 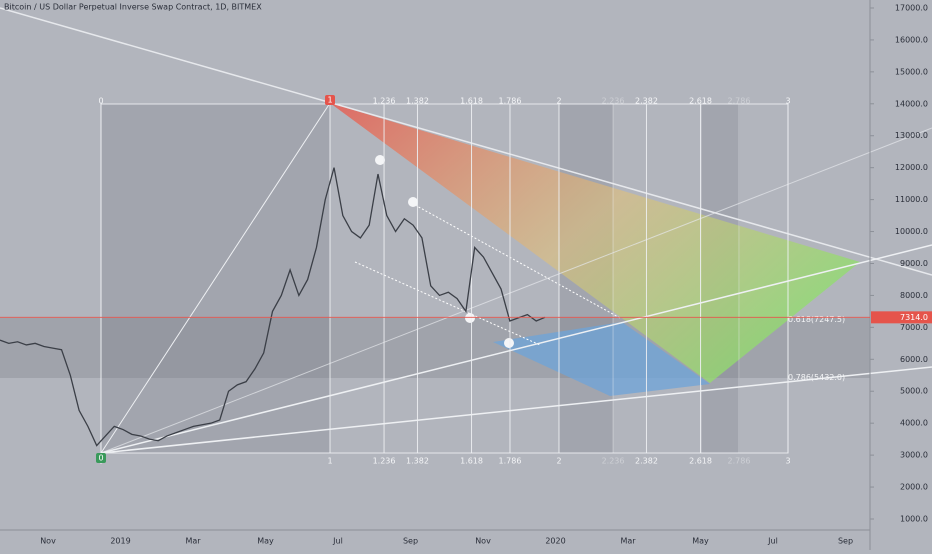 I want to click on marker-label: 1, so click(x=329, y=100).